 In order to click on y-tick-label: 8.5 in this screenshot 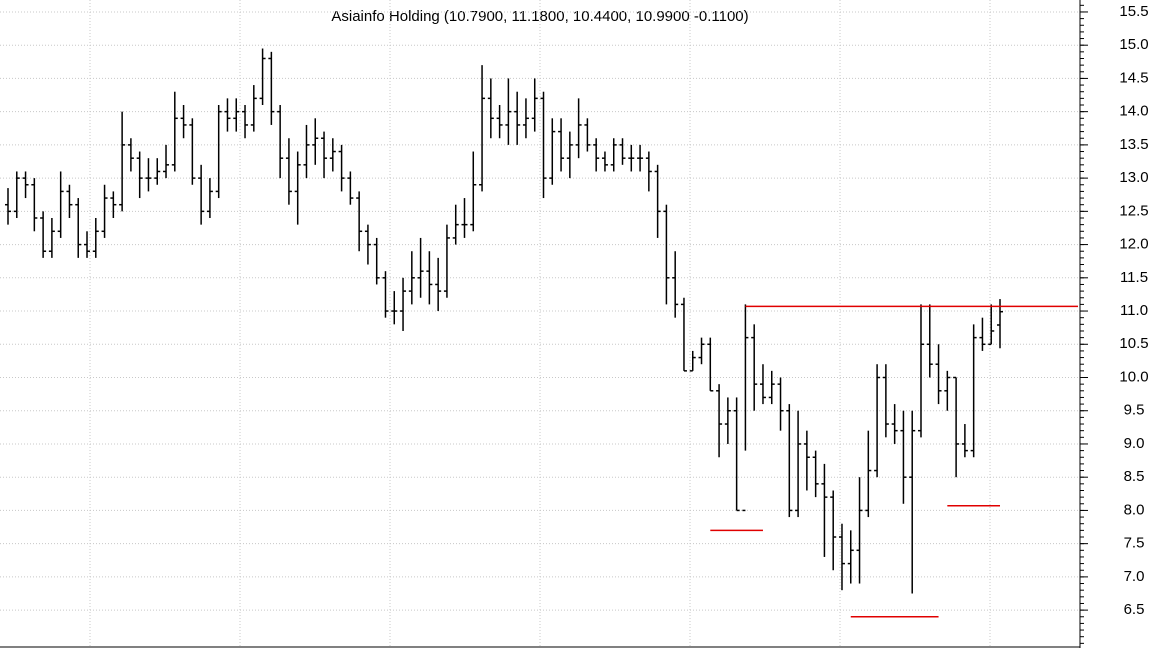, I will do `click(1134, 476)`.